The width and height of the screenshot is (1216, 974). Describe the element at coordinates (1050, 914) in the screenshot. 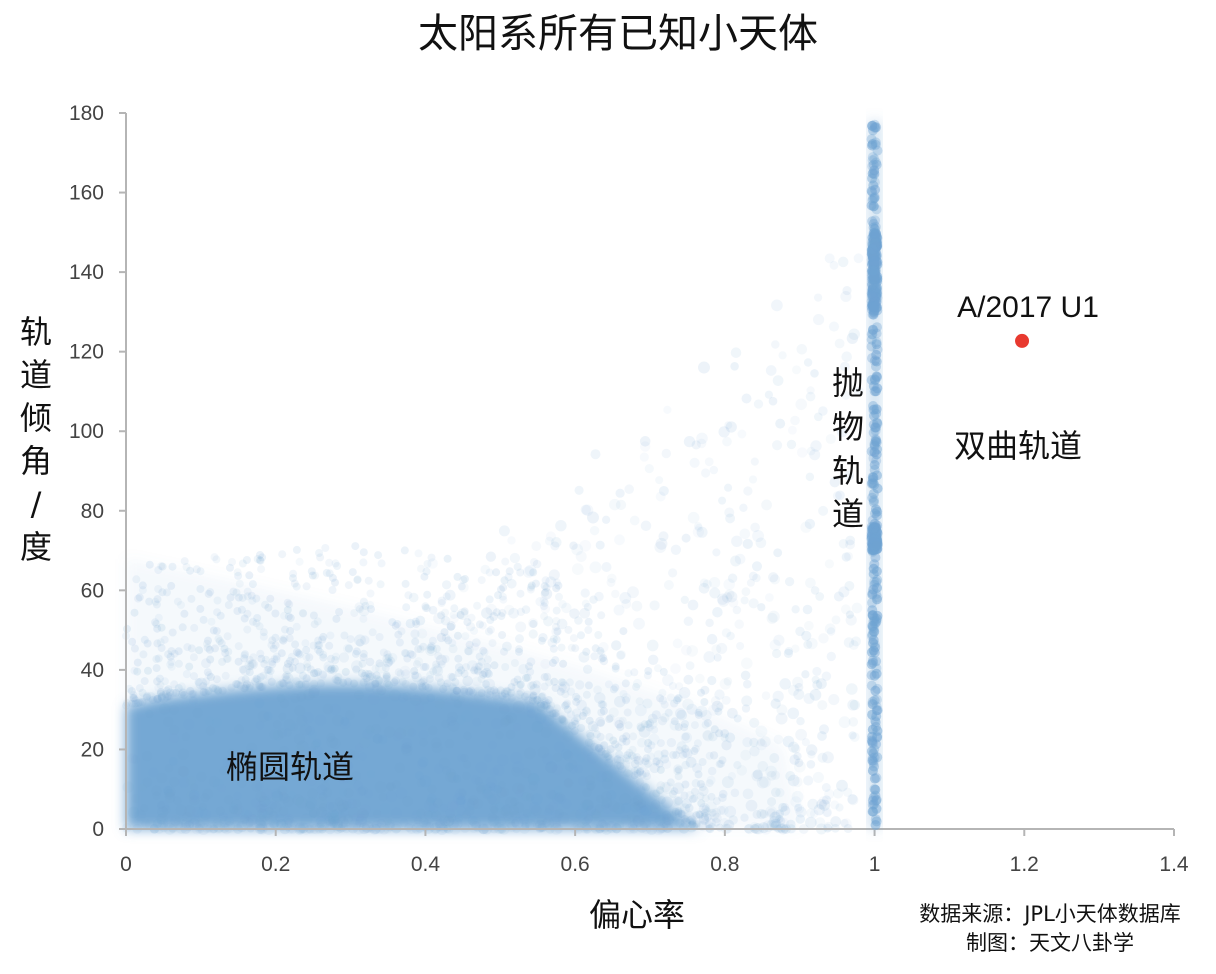

I see `credit-source: 数据来源：JPL小天体数据库` at that location.